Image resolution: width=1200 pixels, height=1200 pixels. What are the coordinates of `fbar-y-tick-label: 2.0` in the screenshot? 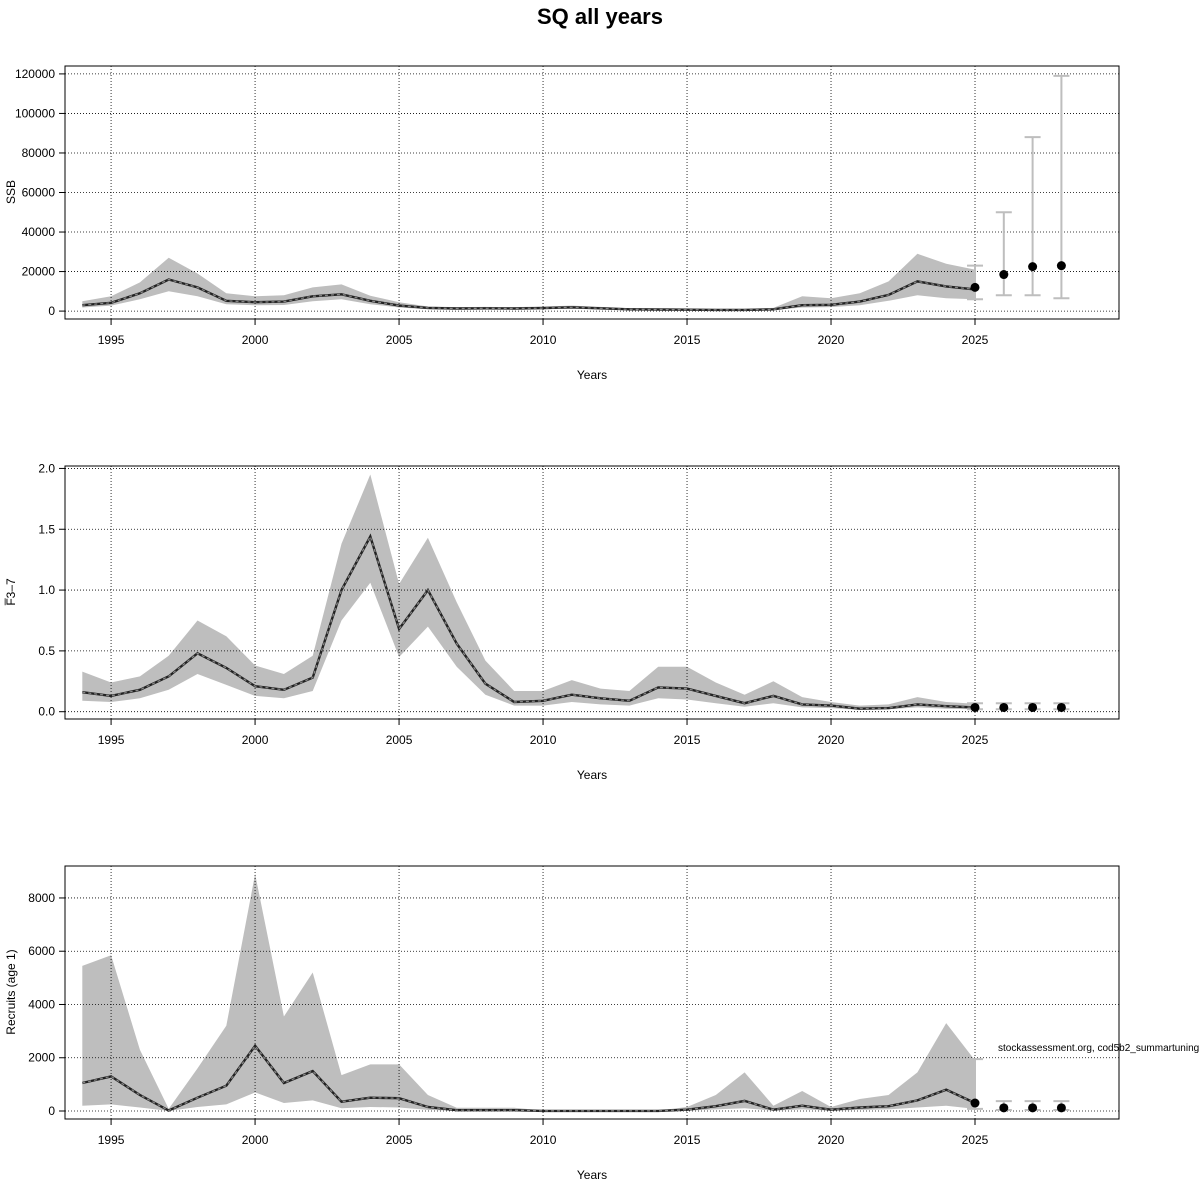 It's located at (46, 468).